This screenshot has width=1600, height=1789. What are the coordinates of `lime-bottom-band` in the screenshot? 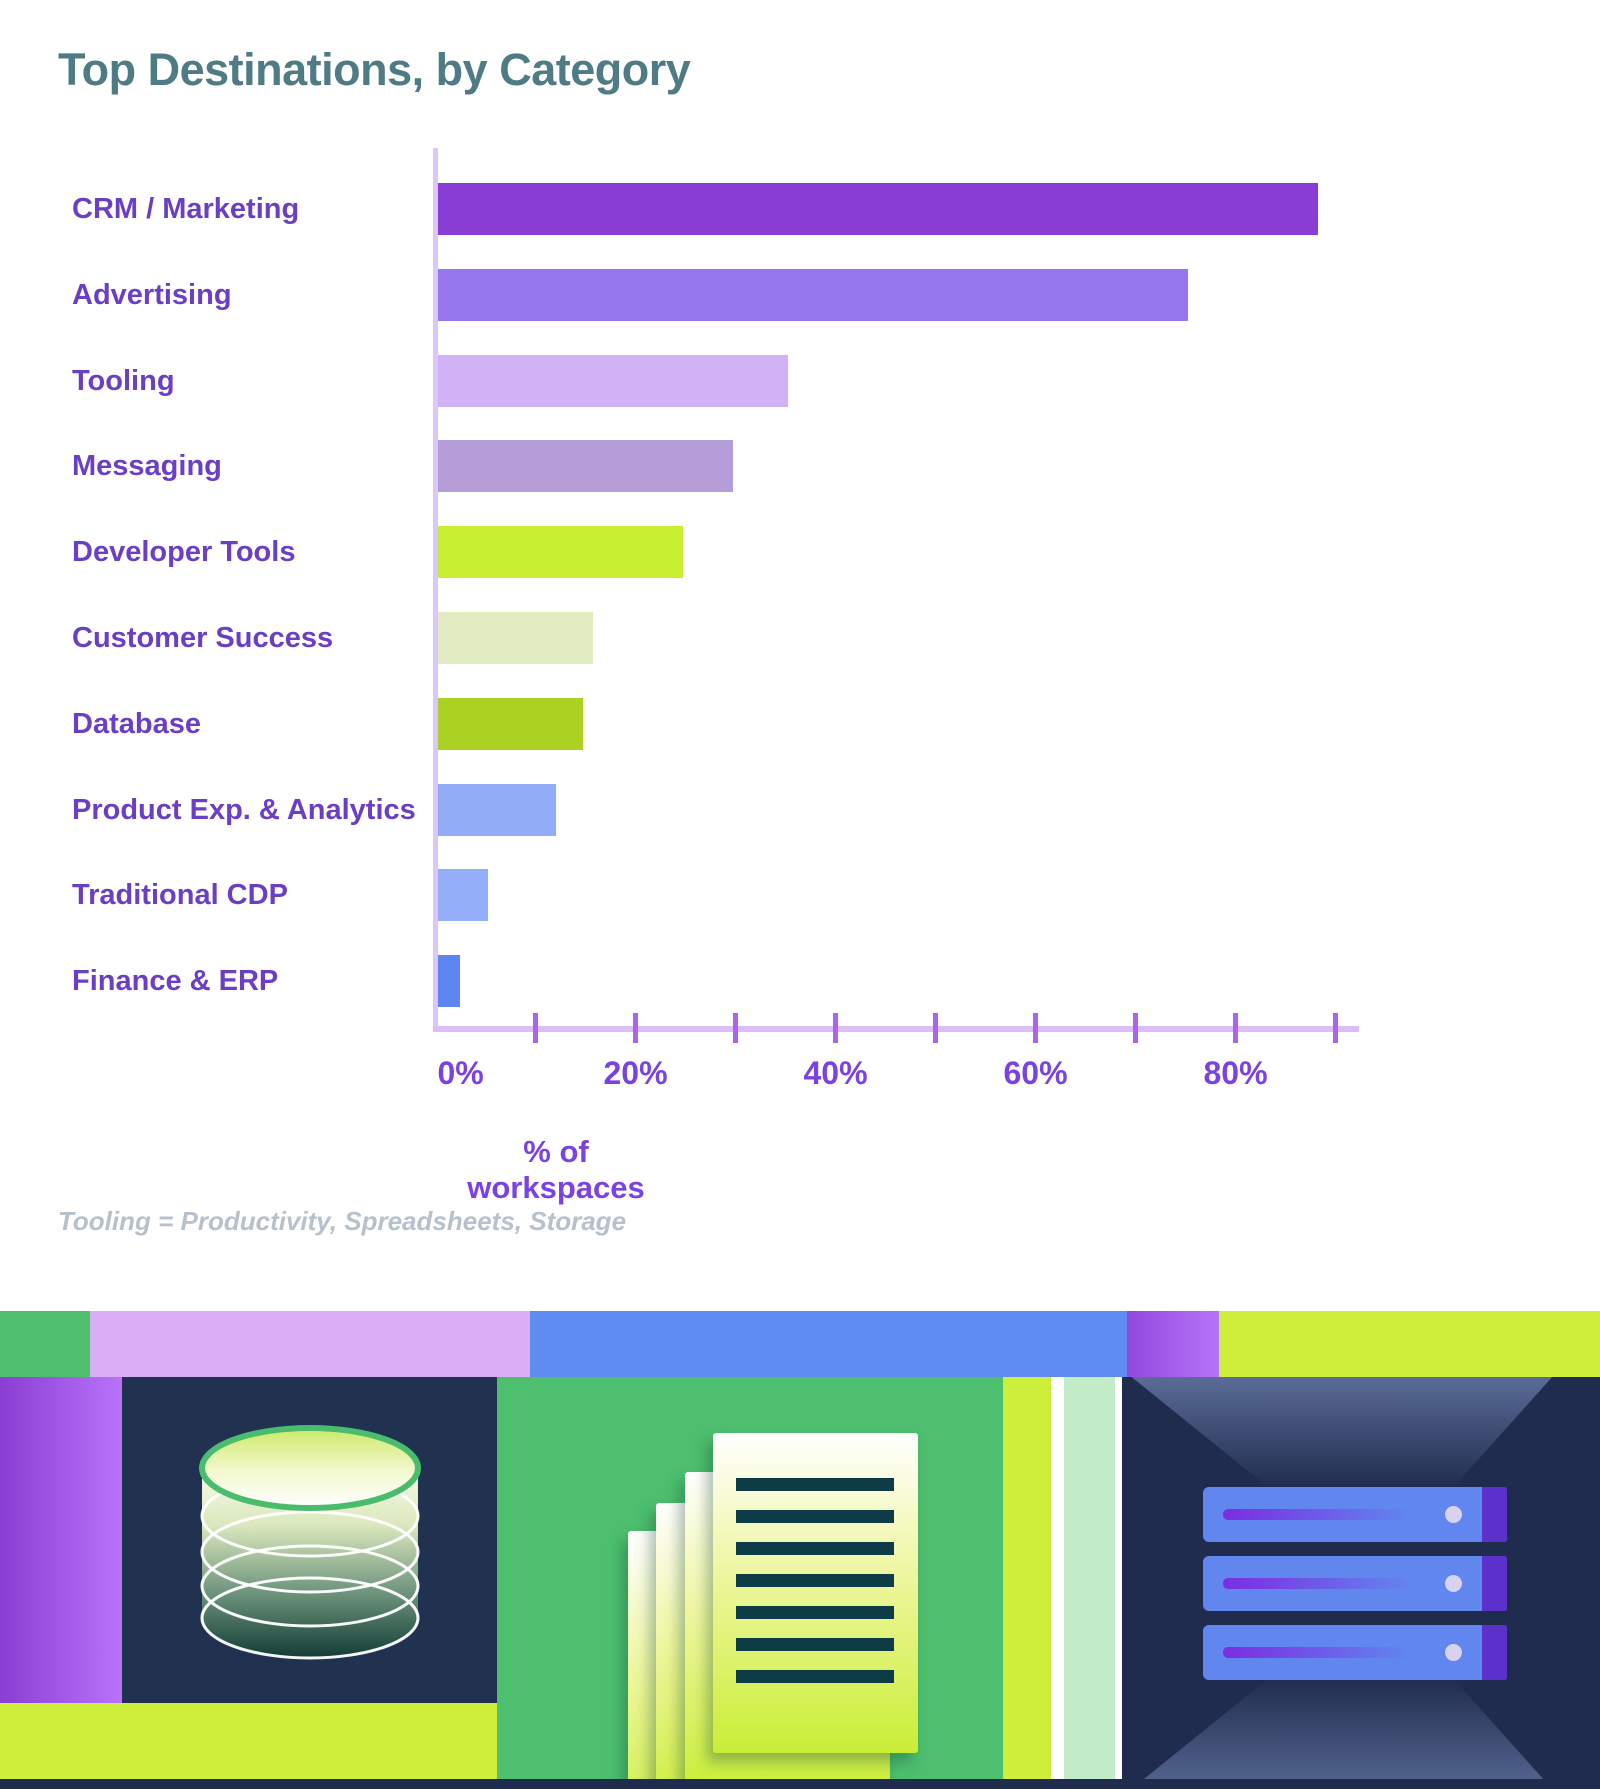 It's located at (248, 1742).